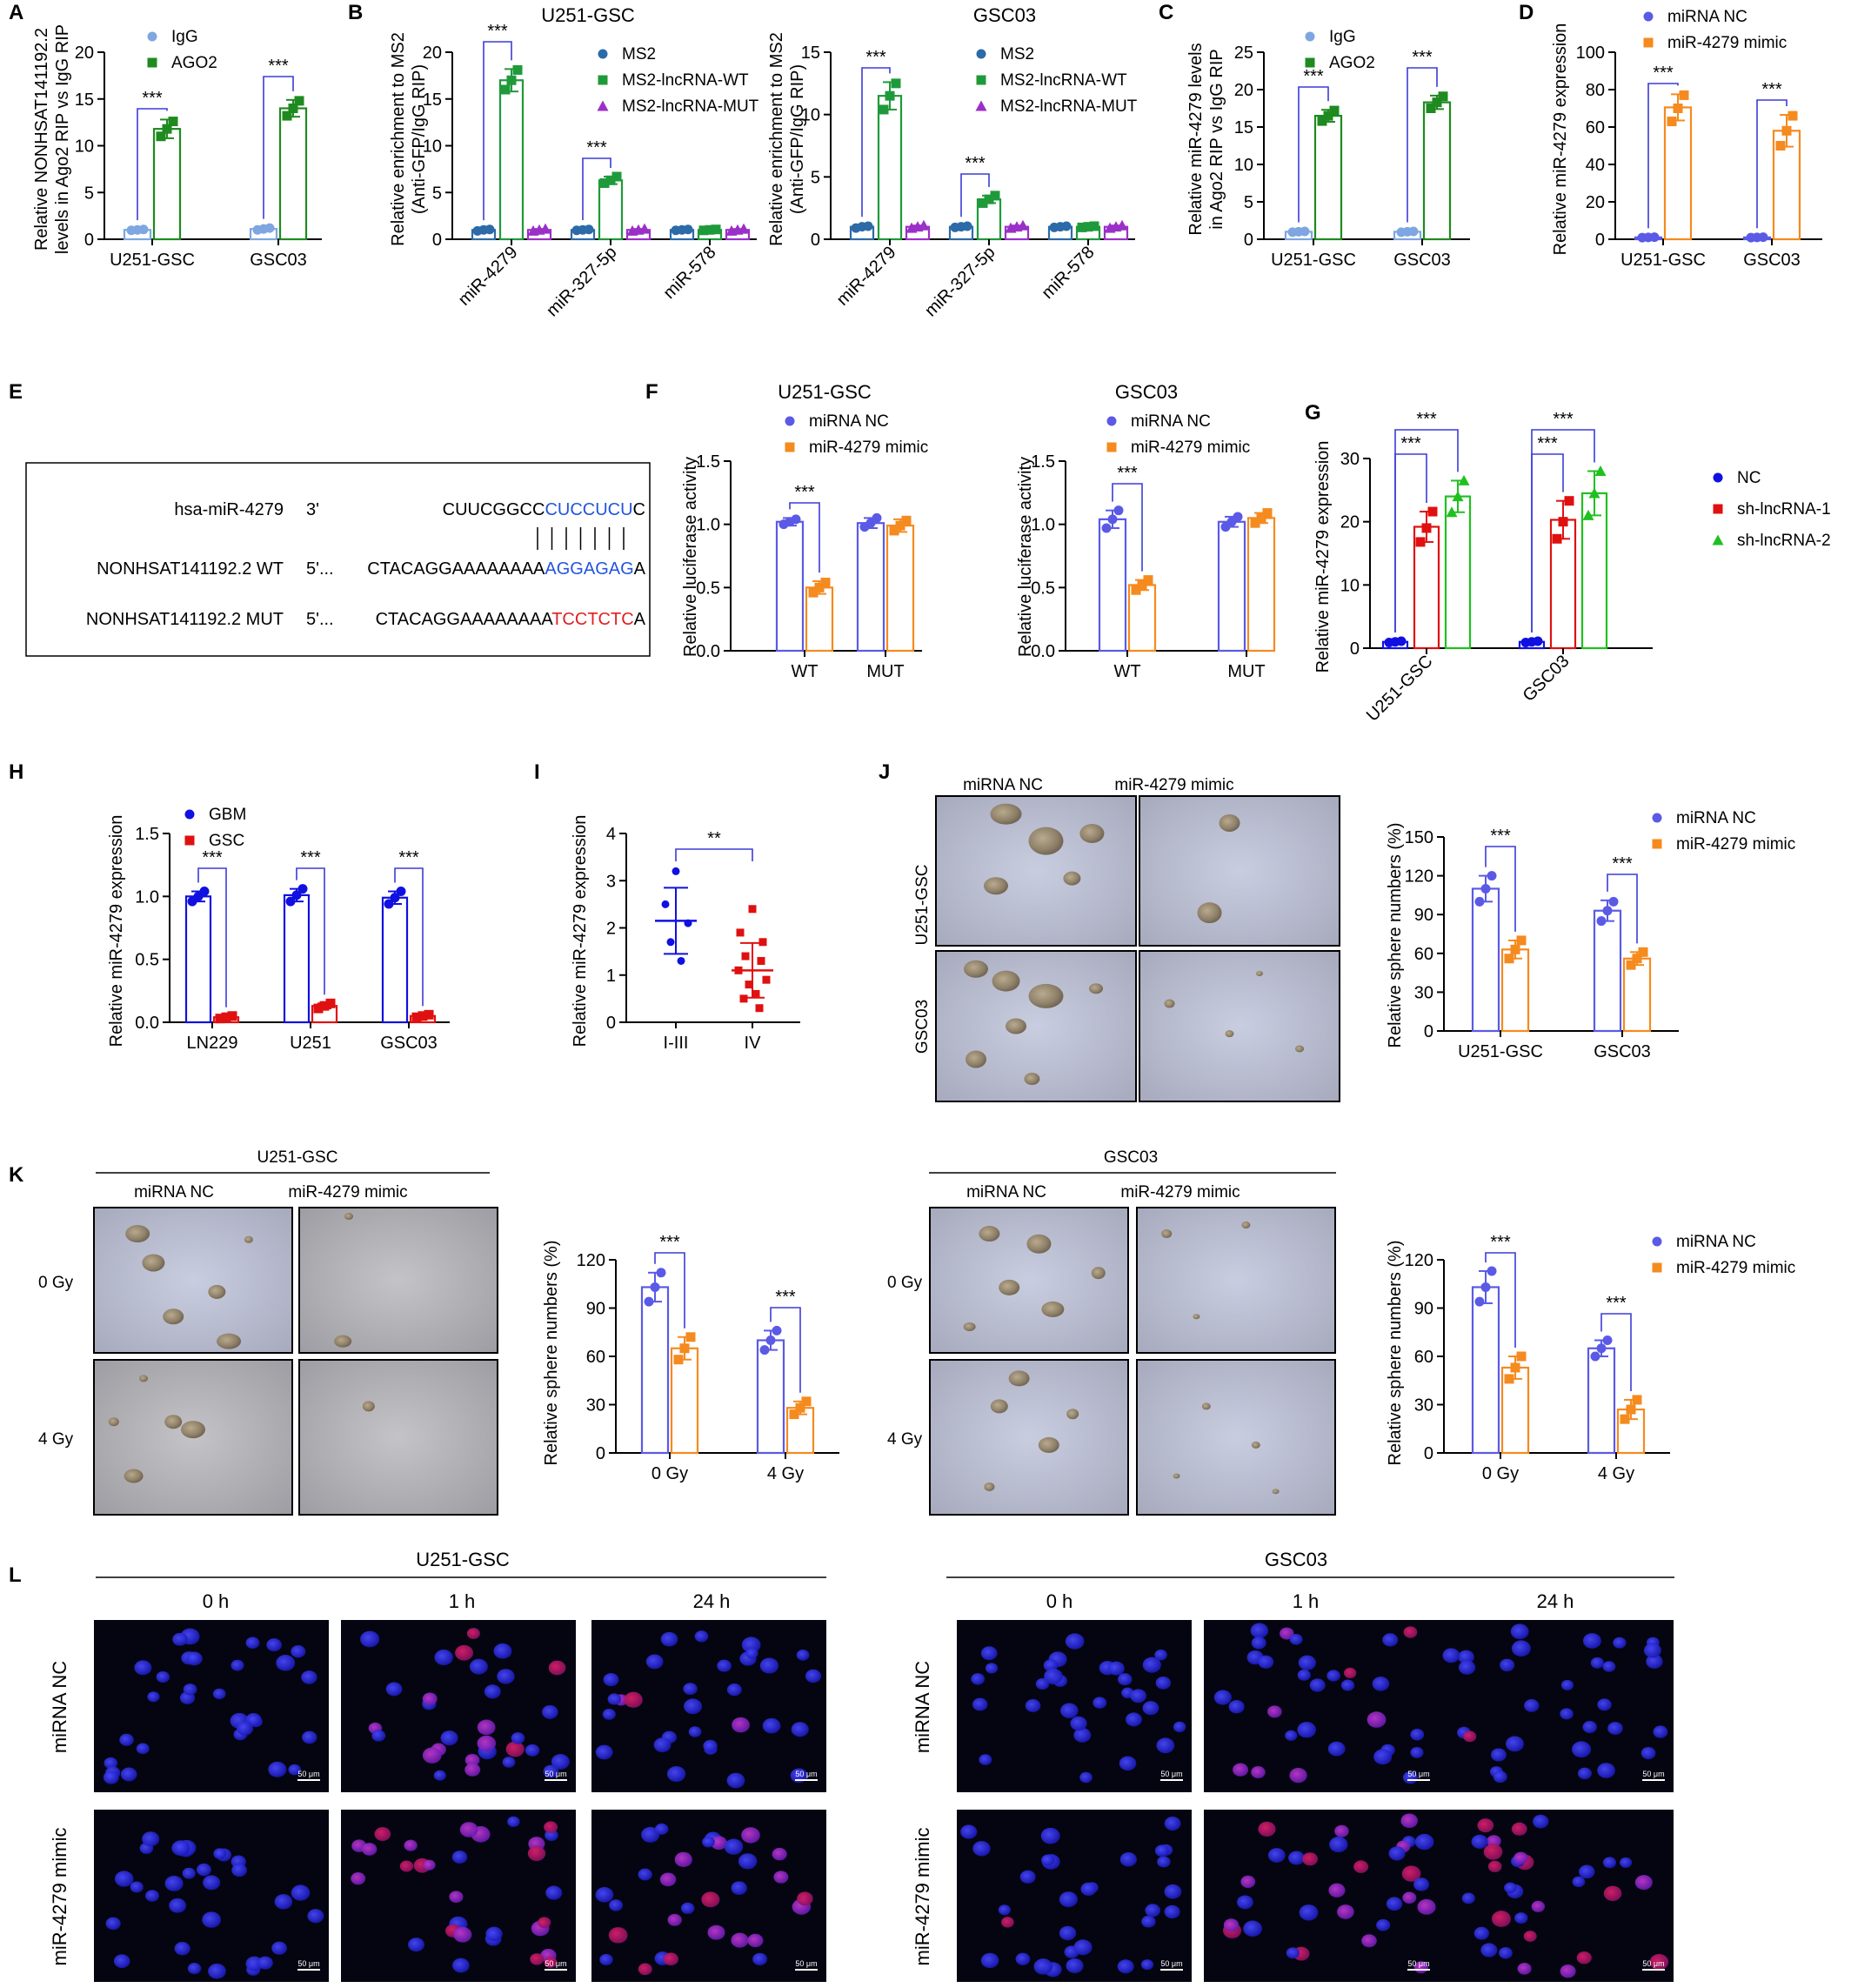  Describe the element at coordinates (211, 1896) in the screenshot. I see `fluorescence-image: 50 μm` at that location.